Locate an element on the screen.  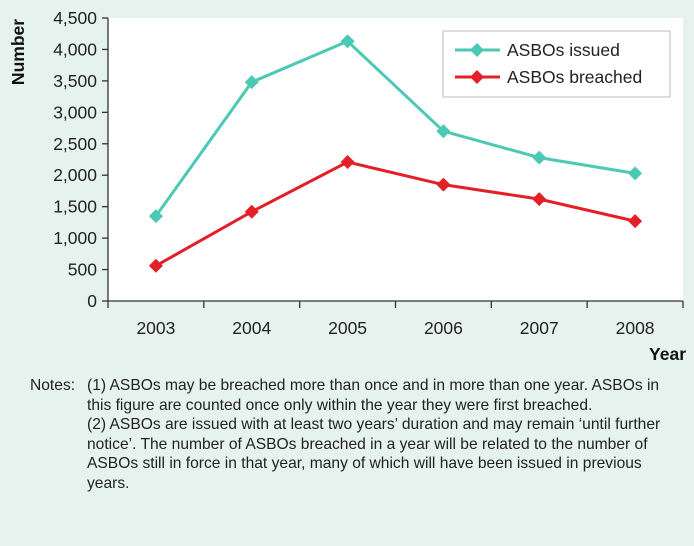
x-tick-label: 2005 is located at coordinates (347, 328).